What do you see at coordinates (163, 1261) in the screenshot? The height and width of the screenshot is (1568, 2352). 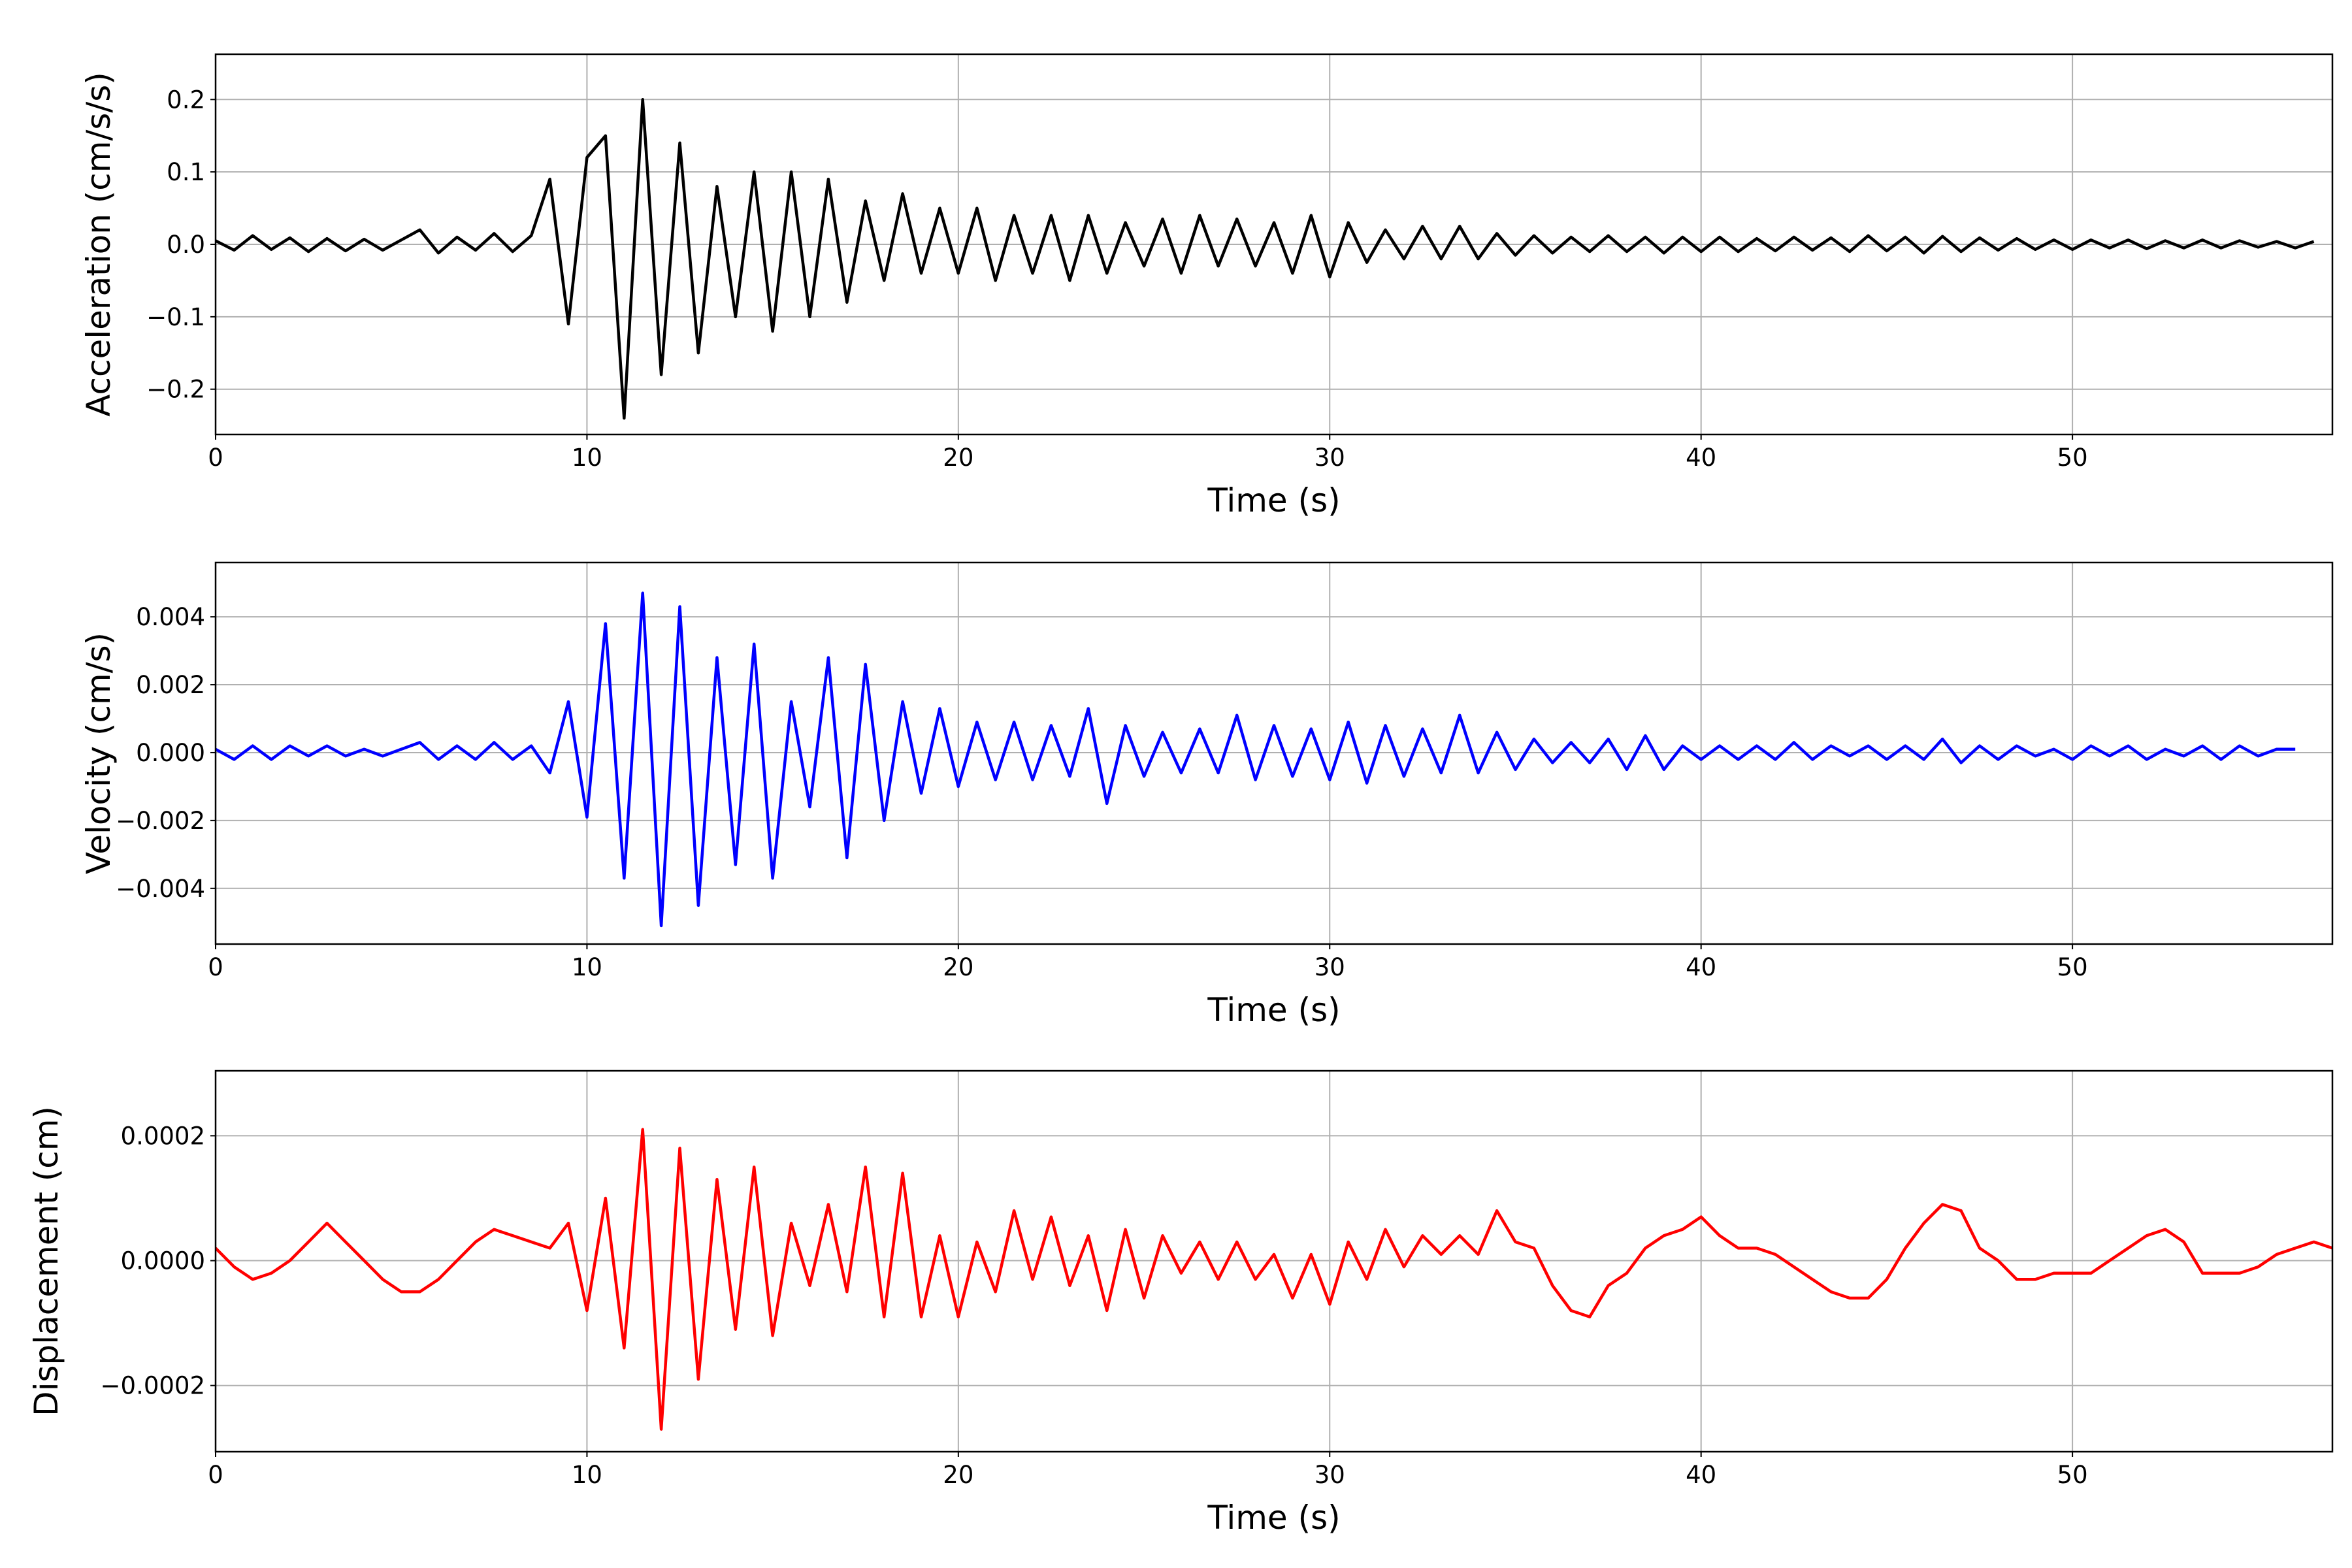 I see `y-tick-label: 0.0000` at bounding box center [163, 1261].